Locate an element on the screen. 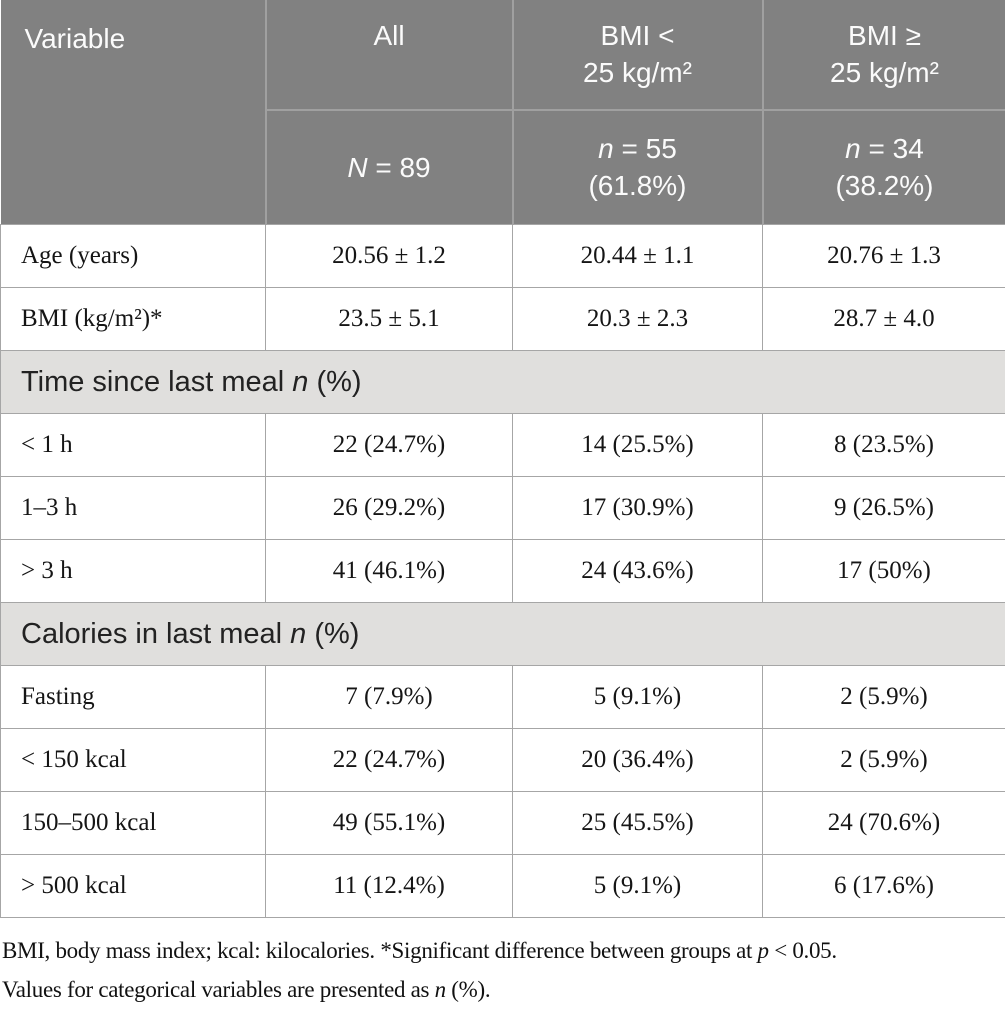 The width and height of the screenshot is (1005, 1009). row-value: 9 (26.5%) is located at coordinates (884, 508).